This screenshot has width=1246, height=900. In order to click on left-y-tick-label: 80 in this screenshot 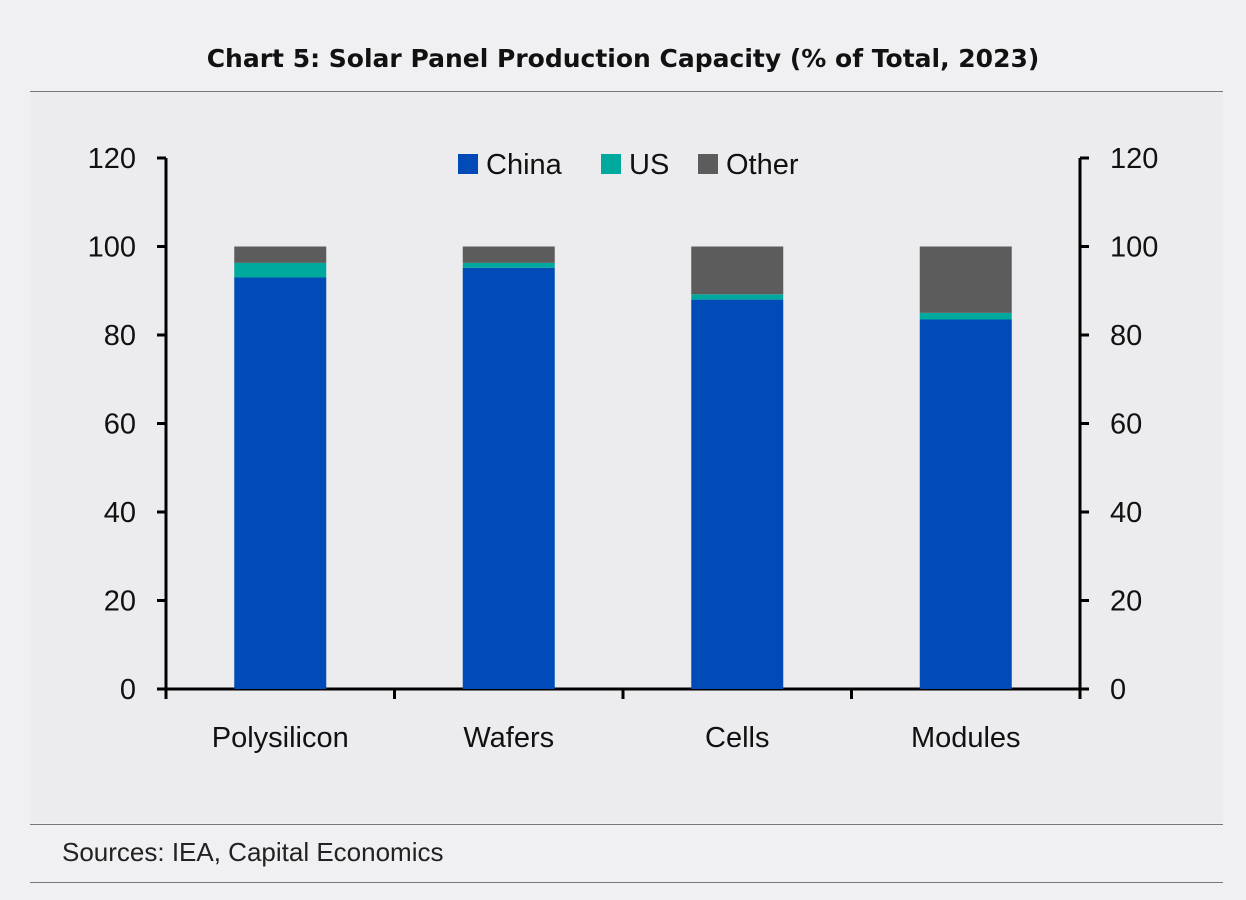, I will do `click(120, 336)`.